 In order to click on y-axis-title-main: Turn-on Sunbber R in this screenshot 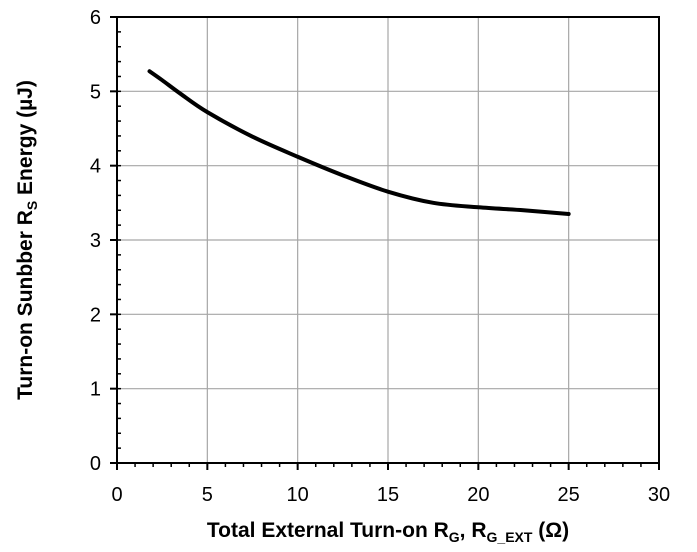, I will do `click(25, 305)`.